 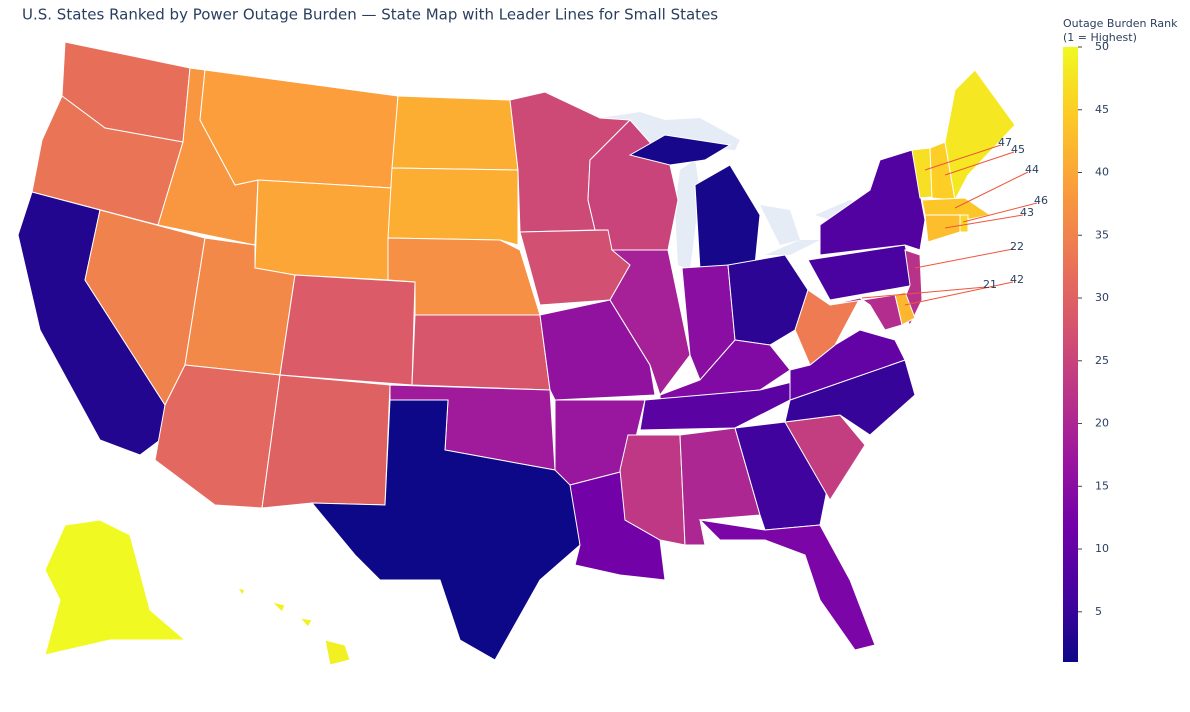 I want to click on colorbar-tick-label: 15, so click(x=1102, y=485).